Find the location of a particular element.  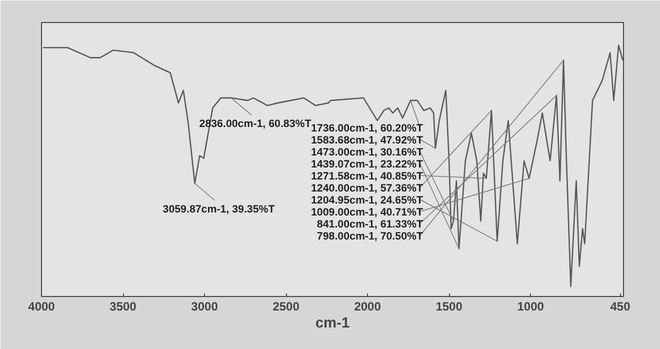

x-tick-label: 1000 is located at coordinates (530, 307).